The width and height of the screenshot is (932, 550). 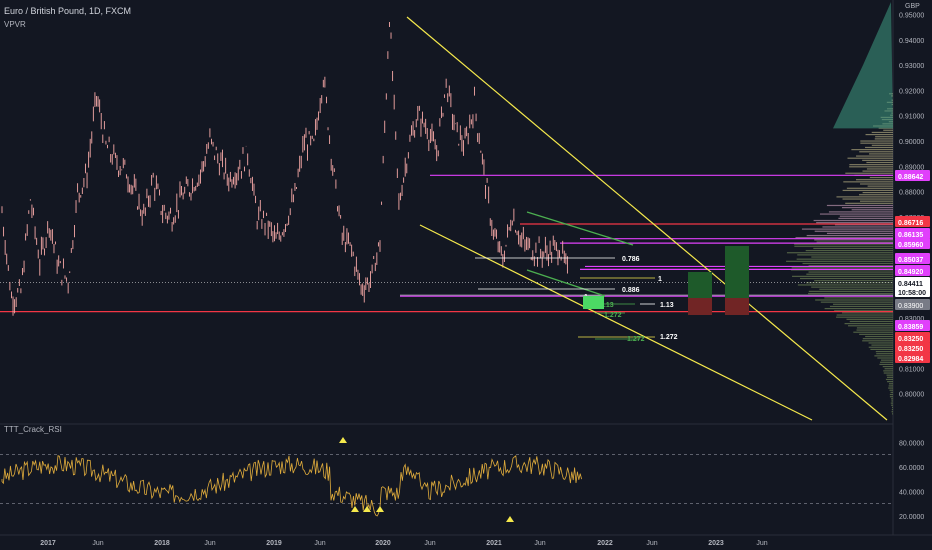 I want to click on volume-tail, so click(x=863, y=65).